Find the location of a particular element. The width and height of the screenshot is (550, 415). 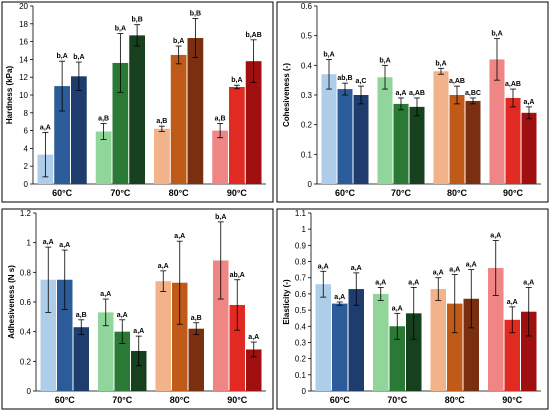

y-tick-label: 16 is located at coordinates (23, 42).